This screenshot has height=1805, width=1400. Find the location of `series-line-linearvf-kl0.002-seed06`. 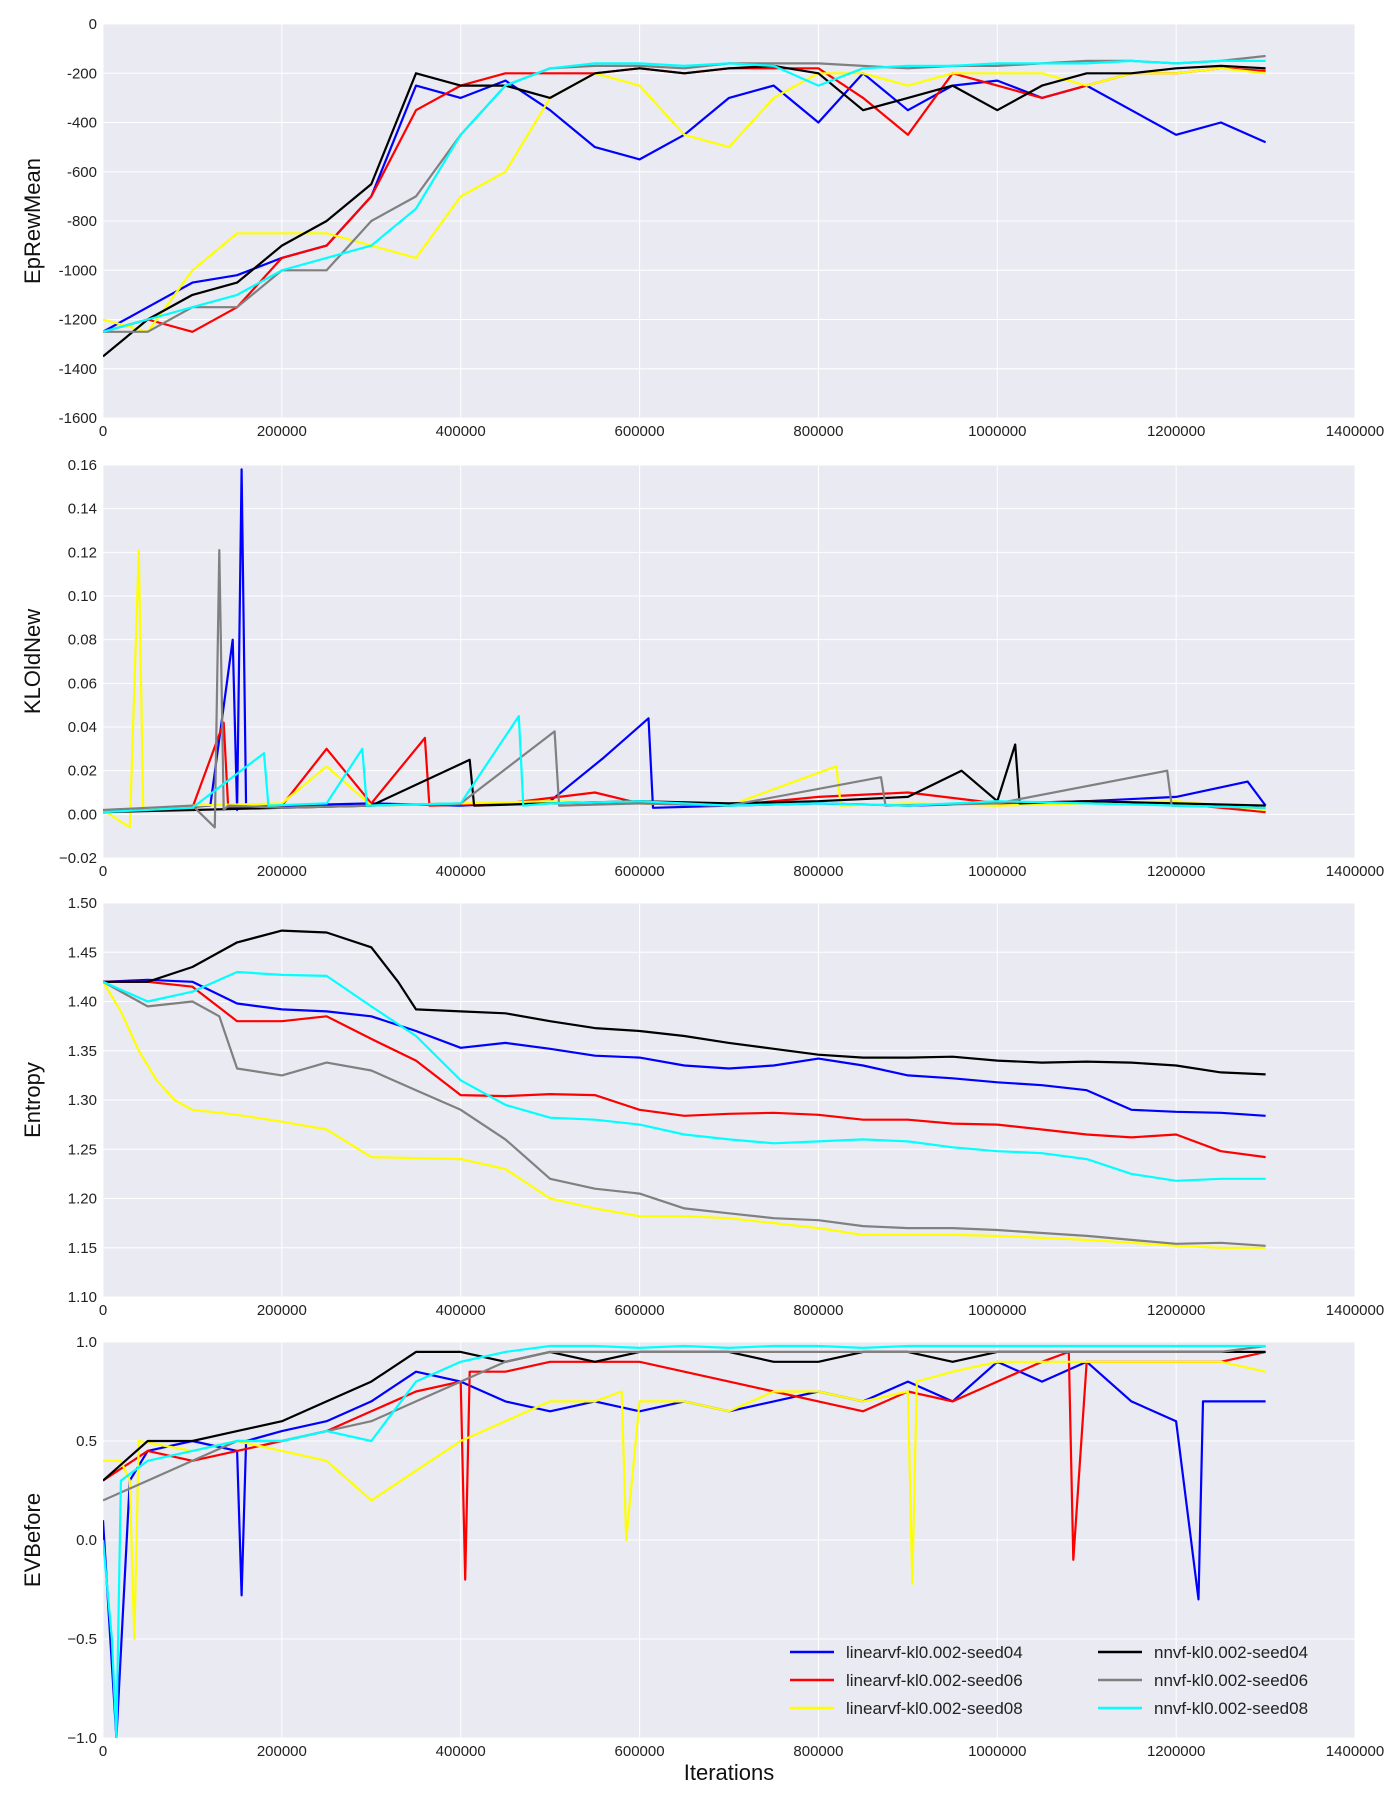

series-line-linearvf-kl0.002-seed06 is located at coordinates (684, 1069).